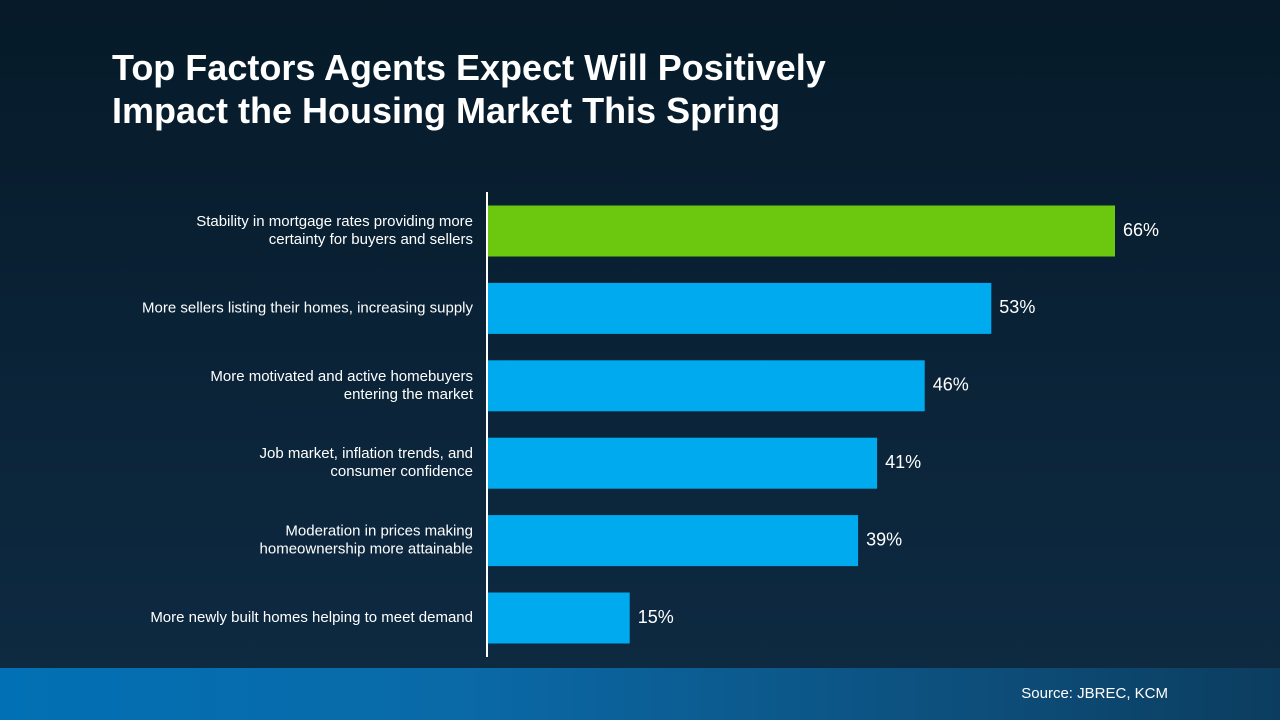 This screenshot has height=720, width=1280. I want to click on category-label-line: More motivated and active homebuyers, so click(341, 376).